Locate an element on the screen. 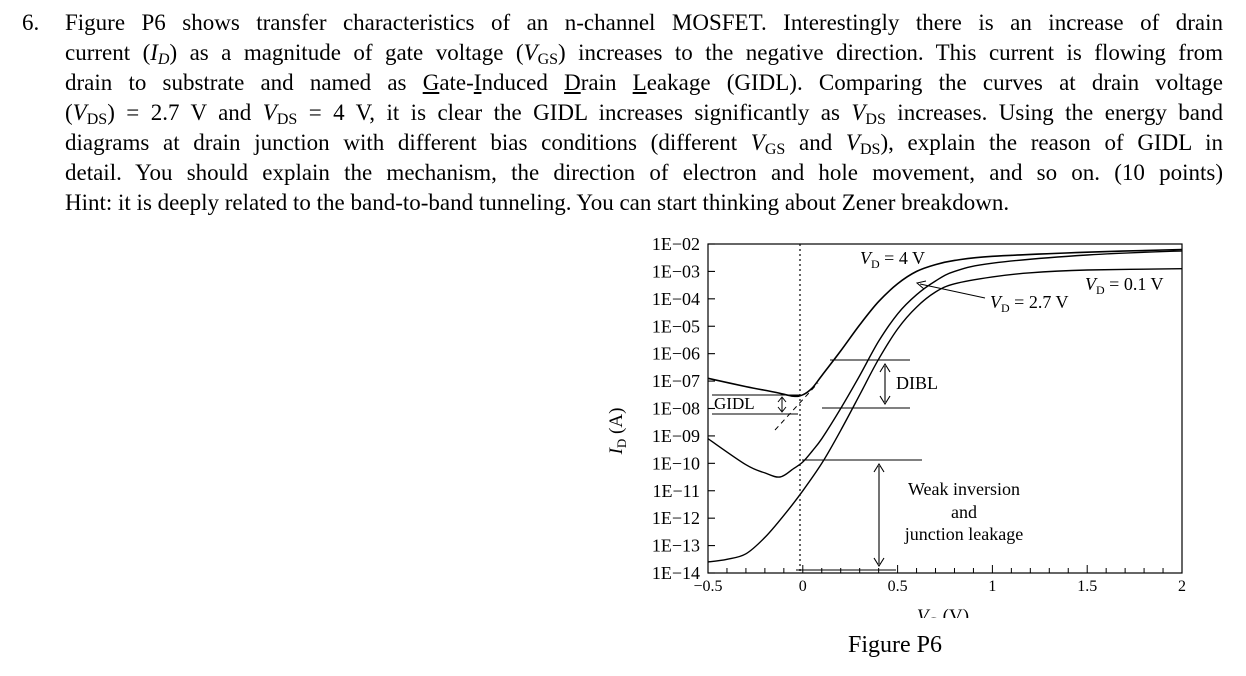 This screenshot has height=676, width=1246. y-tick-label: 1E−07 is located at coordinates (676, 381).